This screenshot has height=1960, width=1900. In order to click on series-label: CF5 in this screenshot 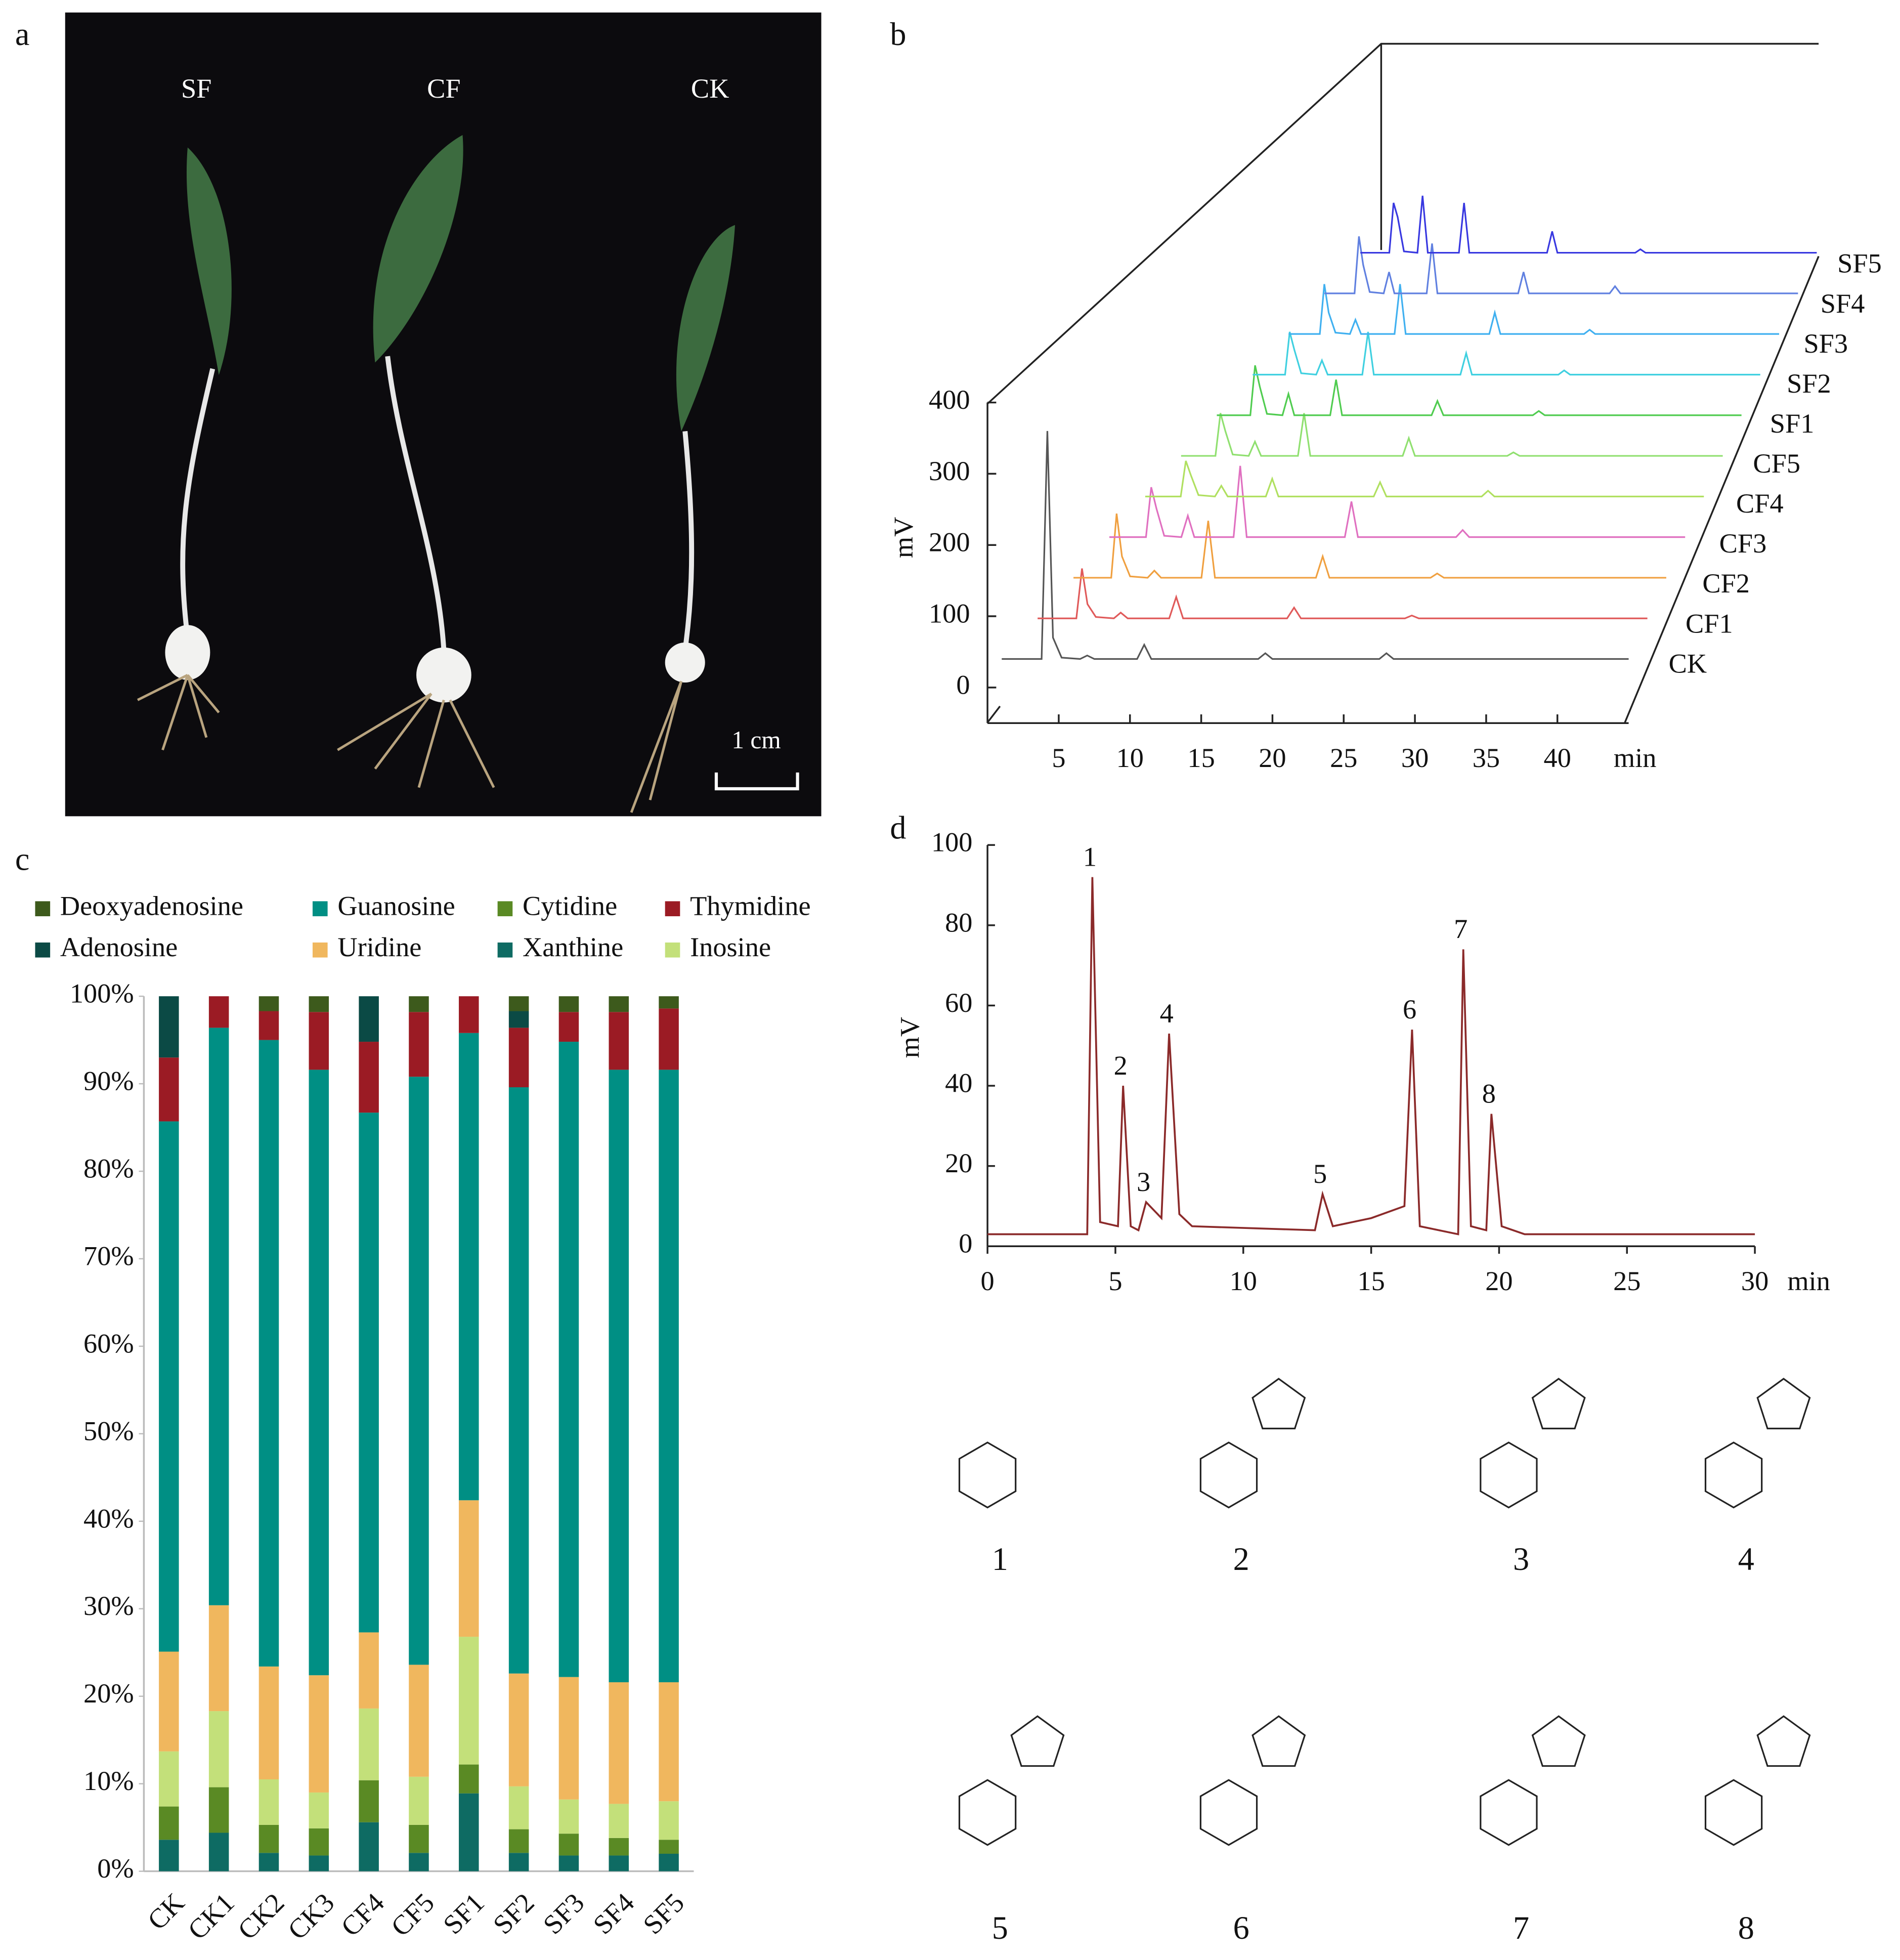, I will do `click(1776, 463)`.